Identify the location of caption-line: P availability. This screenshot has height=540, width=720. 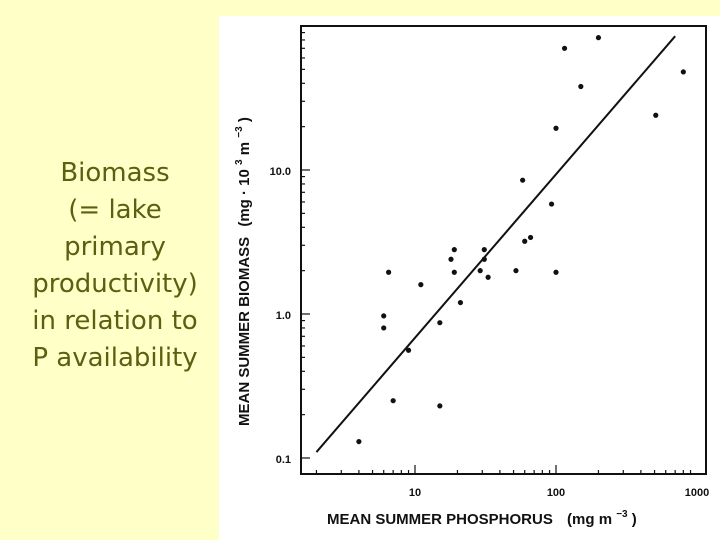
(115, 358).